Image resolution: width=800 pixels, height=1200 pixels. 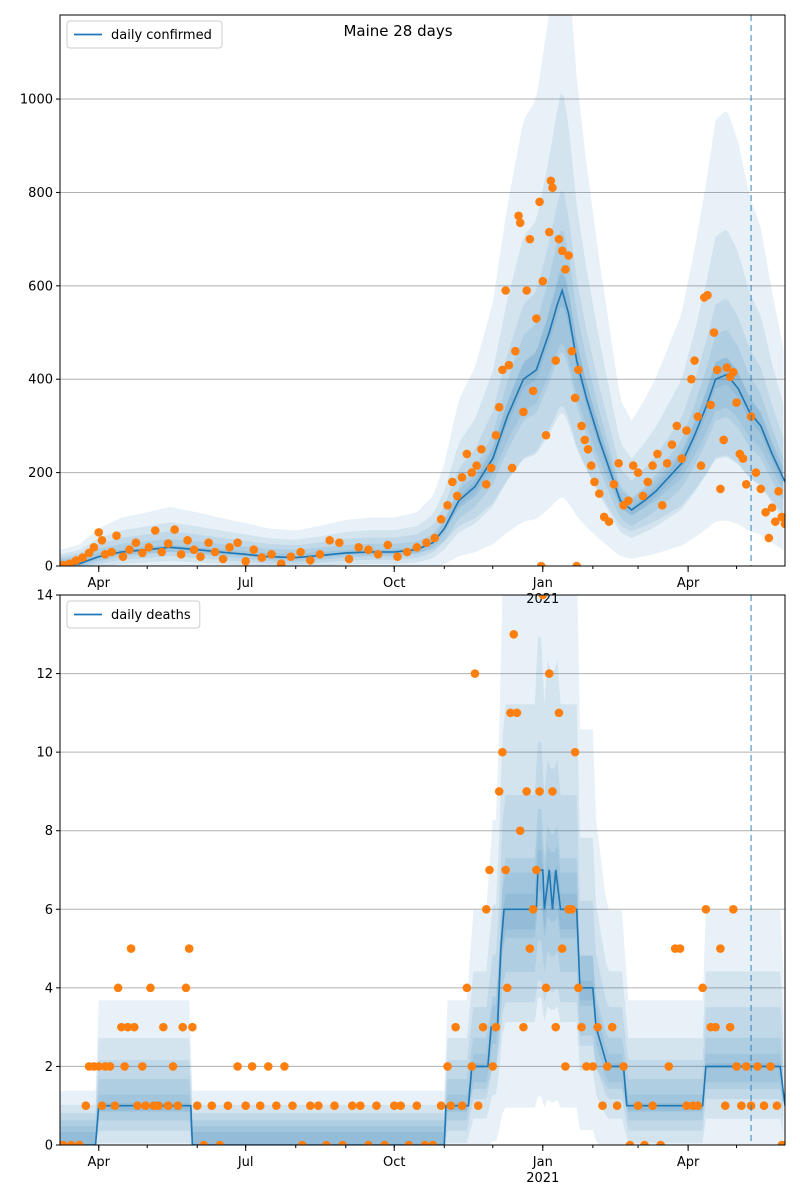 What do you see at coordinates (161, 35) in the screenshot?
I see `legend-label: daily confirmed` at bounding box center [161, 35].